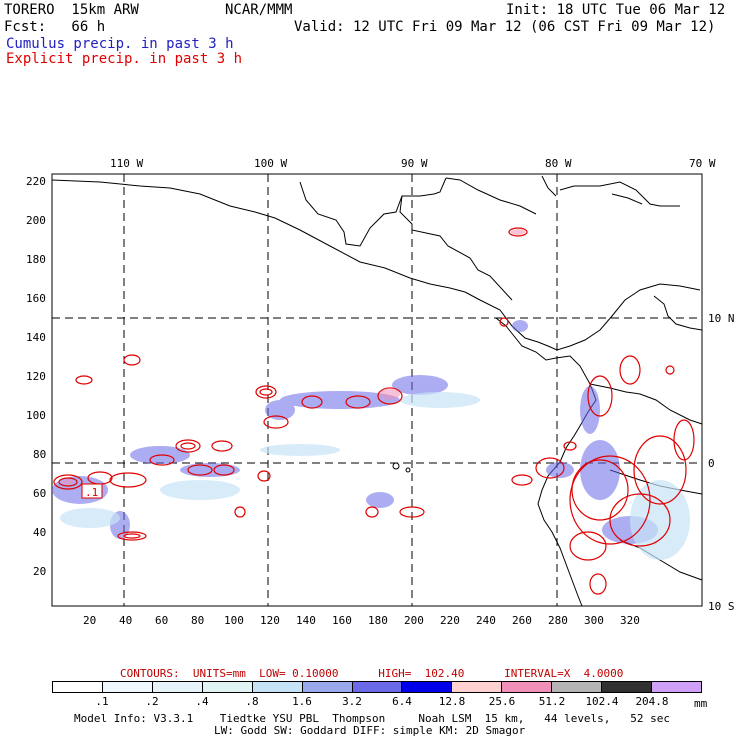  What do you see at coordinates (259, 10) in the screenshot?
I see `org-name: NCAR/MMM` at bounding box center [259, 10].